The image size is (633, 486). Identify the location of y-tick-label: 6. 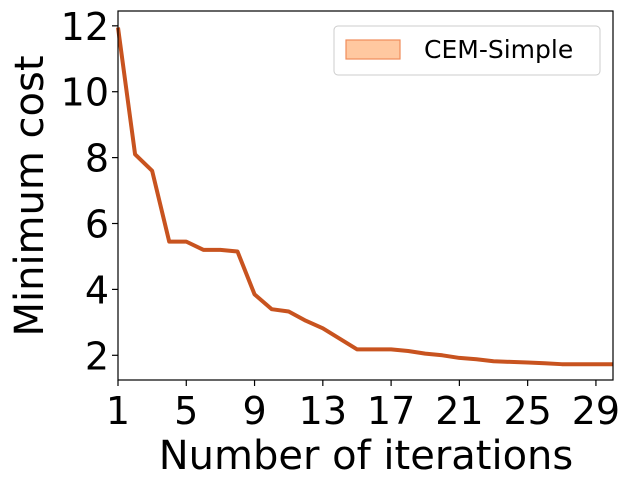
(97, 225).